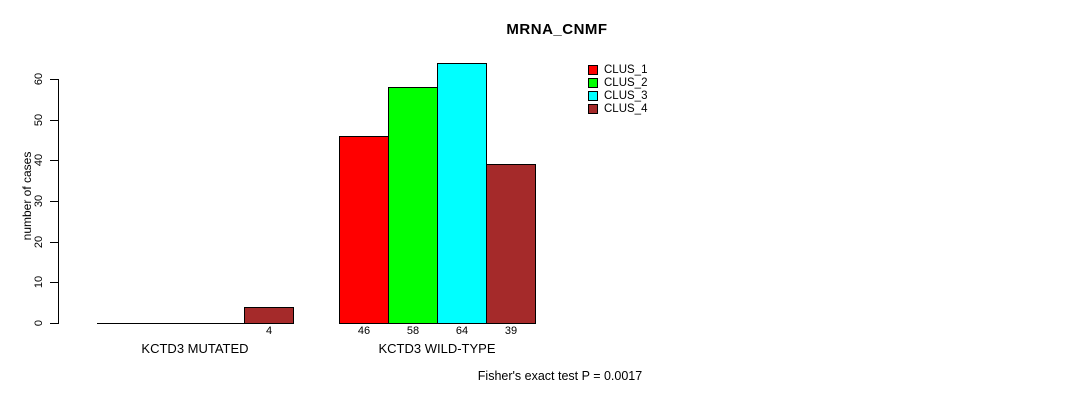 Image resolution: width=1090 pixels, height=400 pixels. What do you see at coordinates (626, 96) in the screenshot?
I see `legend-label: CLUS_3` at bounding box center [626, 96].